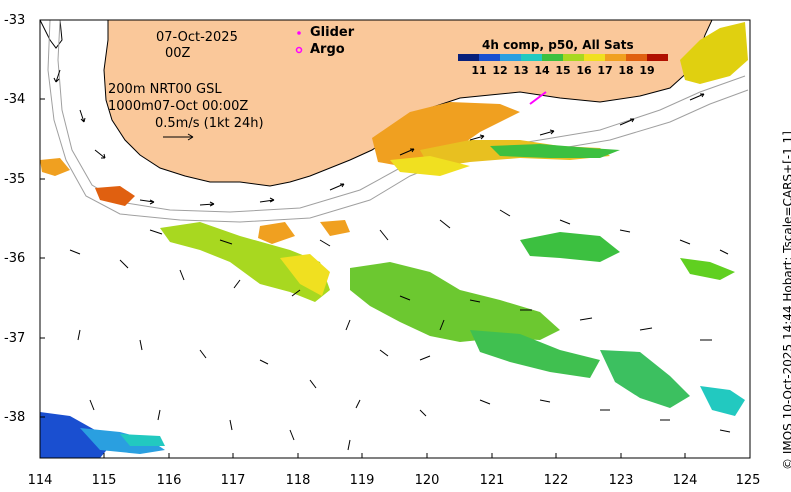 The image size is (791, 492). I want to click on argo-marker-icon, so click(299, 50).